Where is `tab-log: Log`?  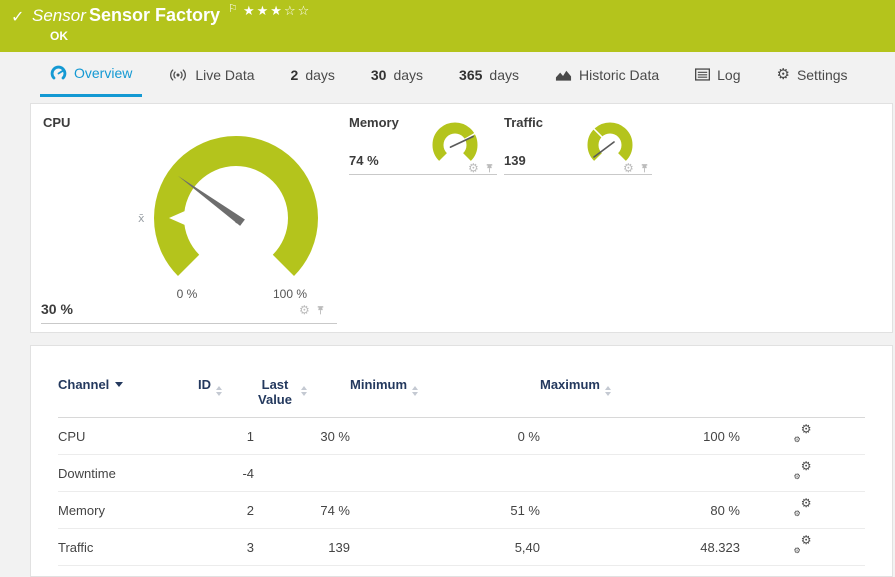 tab-log: Log is located at coordinates (717, 74).